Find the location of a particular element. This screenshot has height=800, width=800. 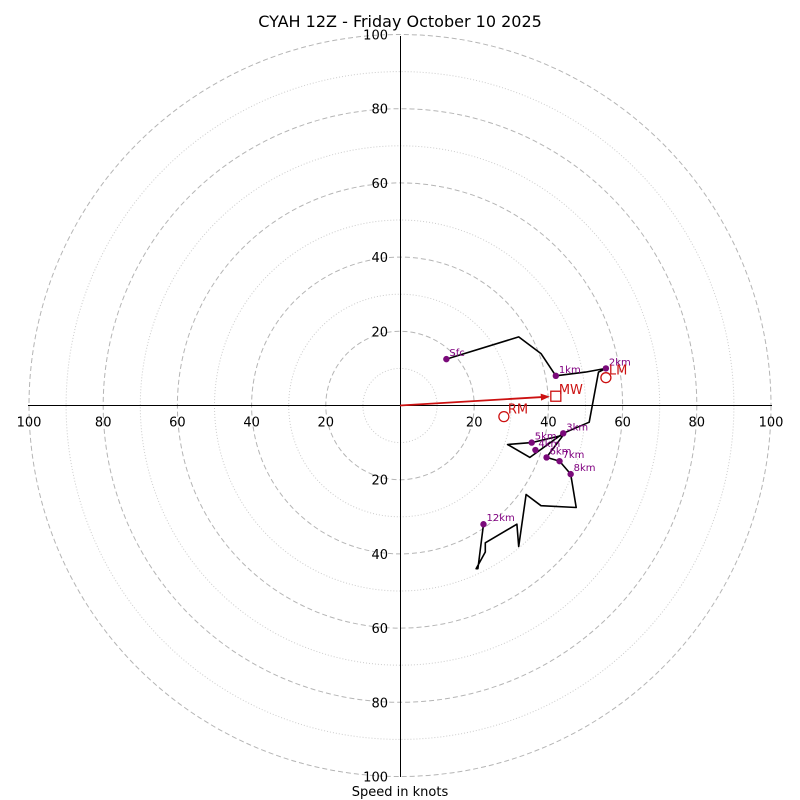

tick-right-20: 20 is located at coordinates (474, 423).